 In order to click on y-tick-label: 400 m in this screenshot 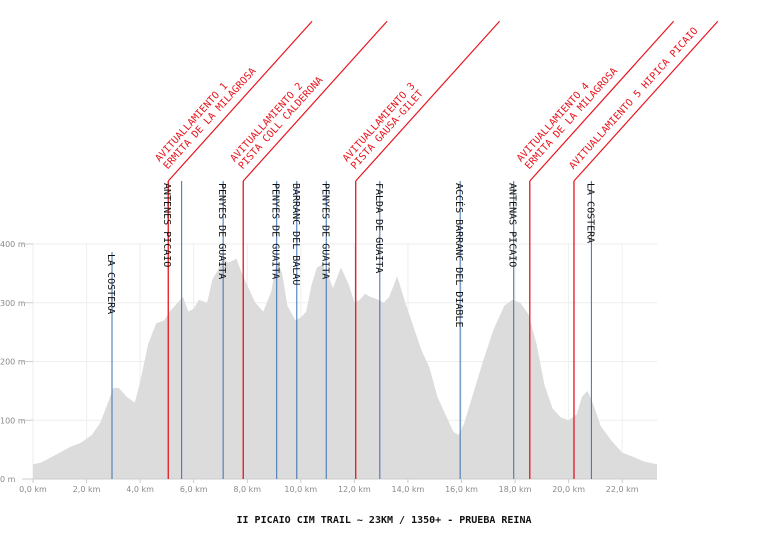, I will do `click(13, 244)`.